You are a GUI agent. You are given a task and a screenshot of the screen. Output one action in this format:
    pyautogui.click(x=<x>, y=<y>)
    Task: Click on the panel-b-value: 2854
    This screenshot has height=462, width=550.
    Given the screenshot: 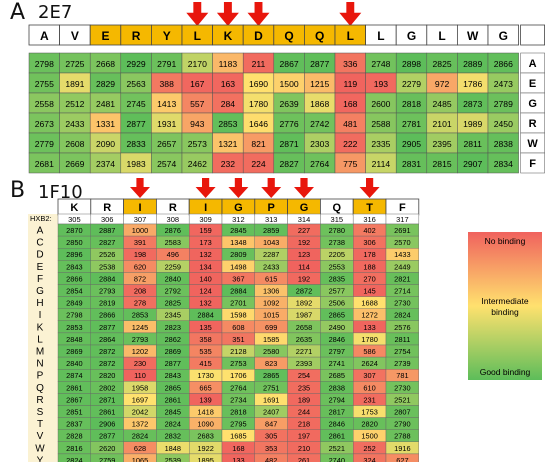 What is the action you would take?
    pyautogui.click(x=74, y=291)
    